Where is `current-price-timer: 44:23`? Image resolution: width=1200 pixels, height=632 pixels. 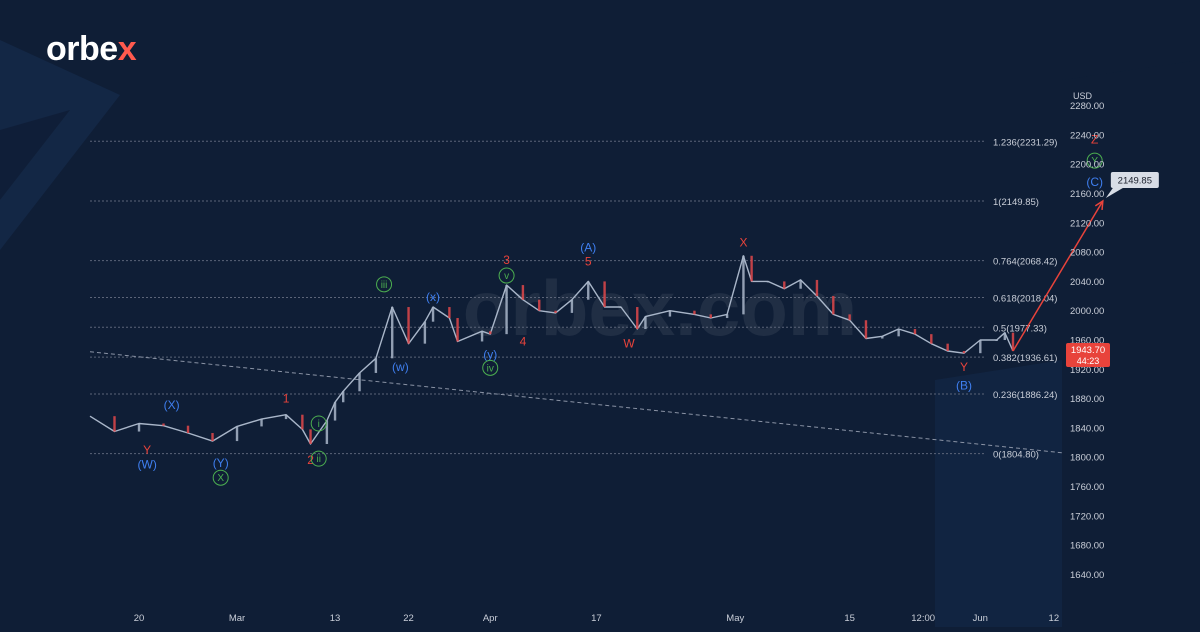
current-price-timer: 44:23 is located at coordinates (1088, 361).